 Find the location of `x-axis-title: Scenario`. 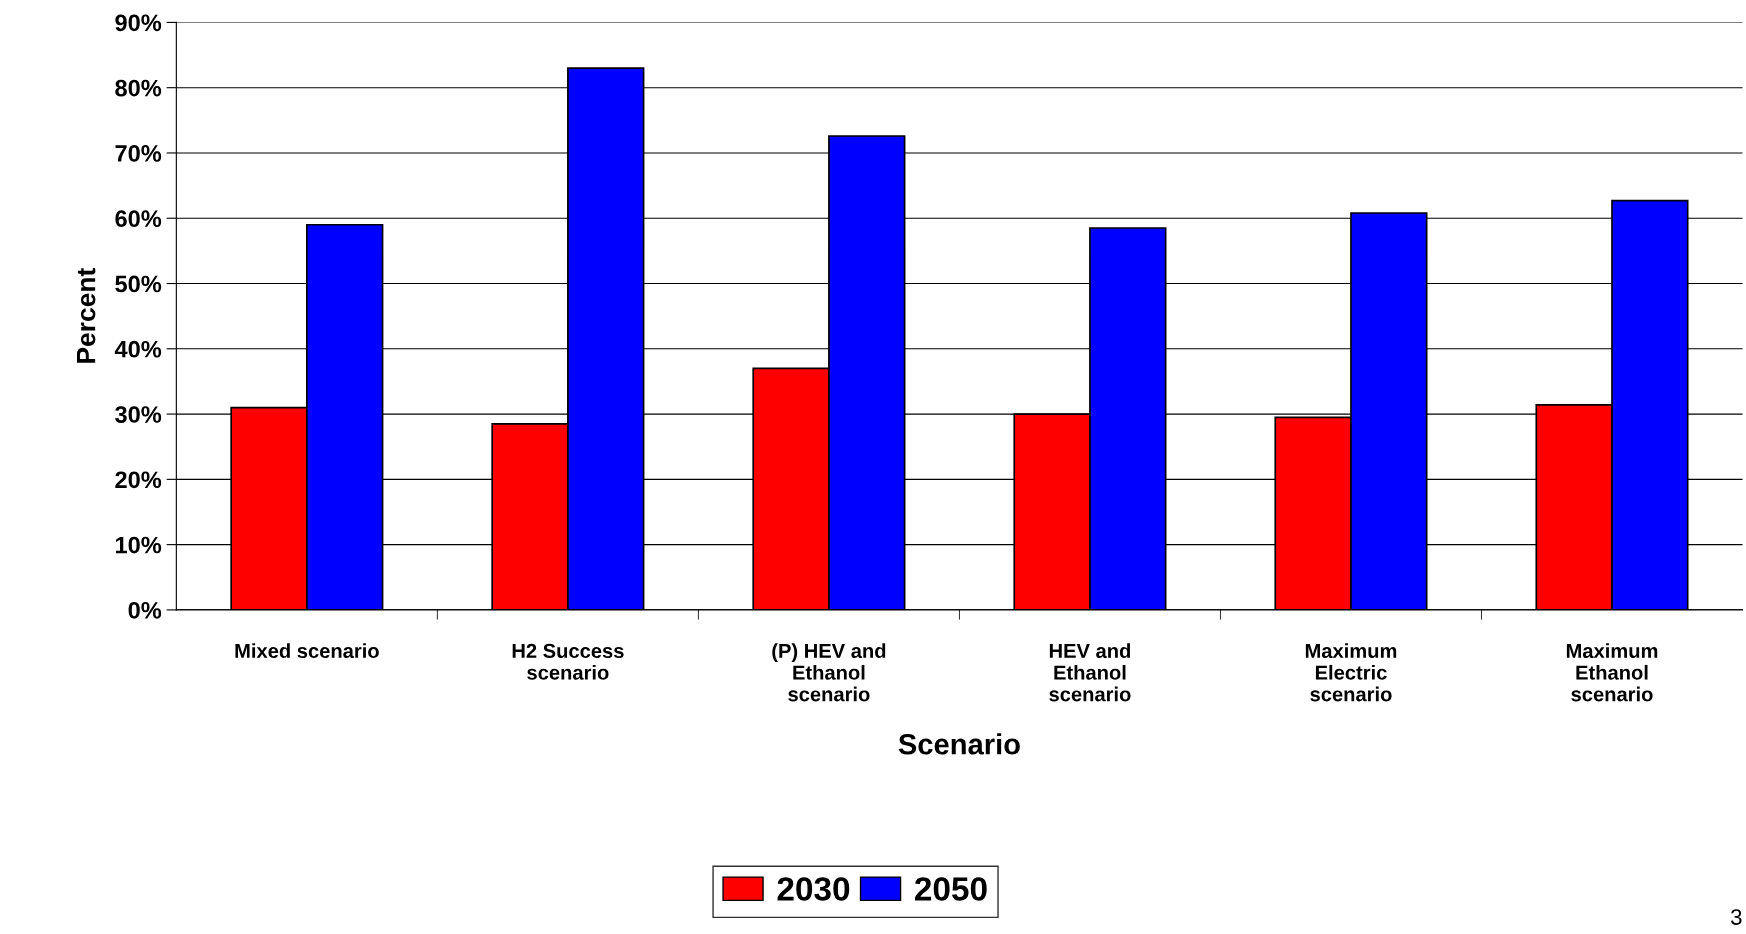

x-axis-title: Scenario is located at coordinates (959, 744).